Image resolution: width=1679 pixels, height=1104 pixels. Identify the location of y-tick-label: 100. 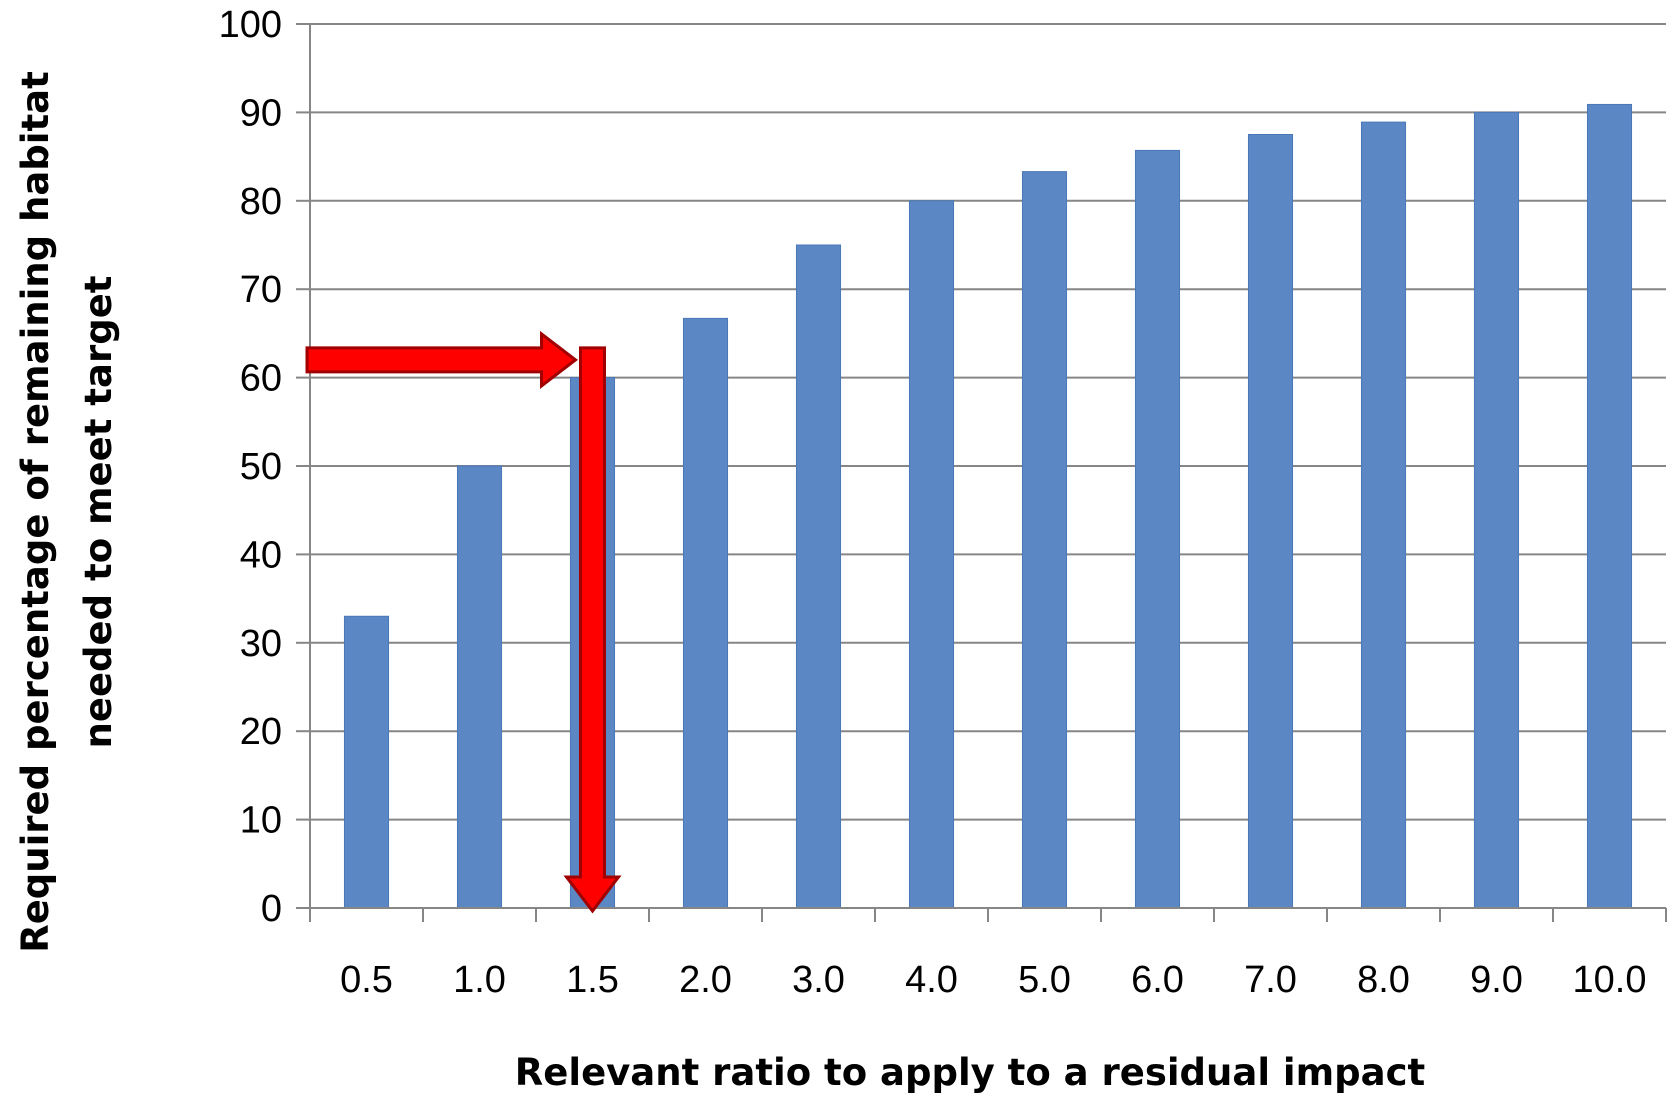
(250, 25).